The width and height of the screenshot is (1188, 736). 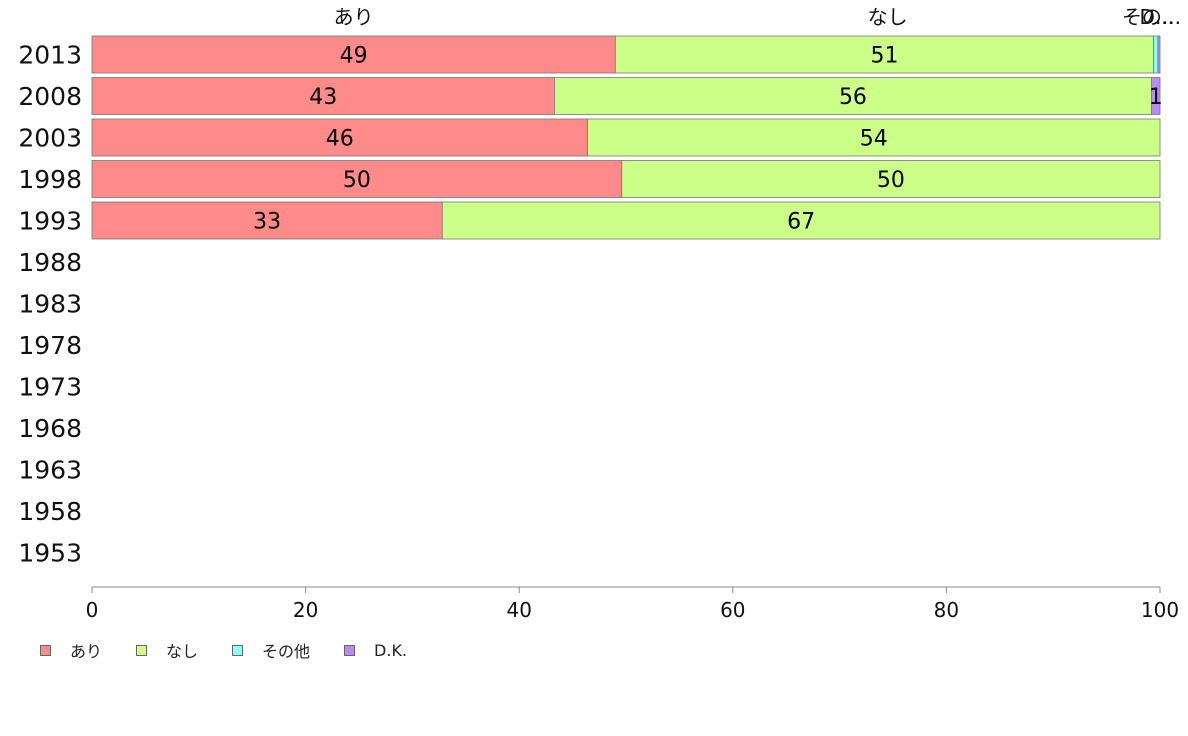 I want to click on bar-value-label: 46, so click(x=340, y=139).